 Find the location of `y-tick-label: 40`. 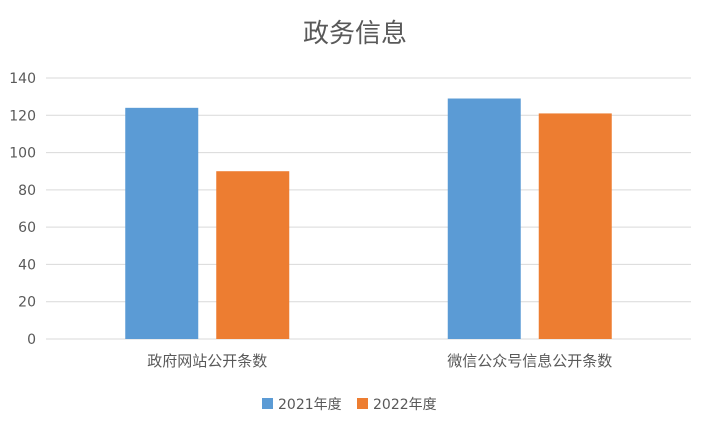

y-tick-label: 40 is located at coordinates (27, 265).